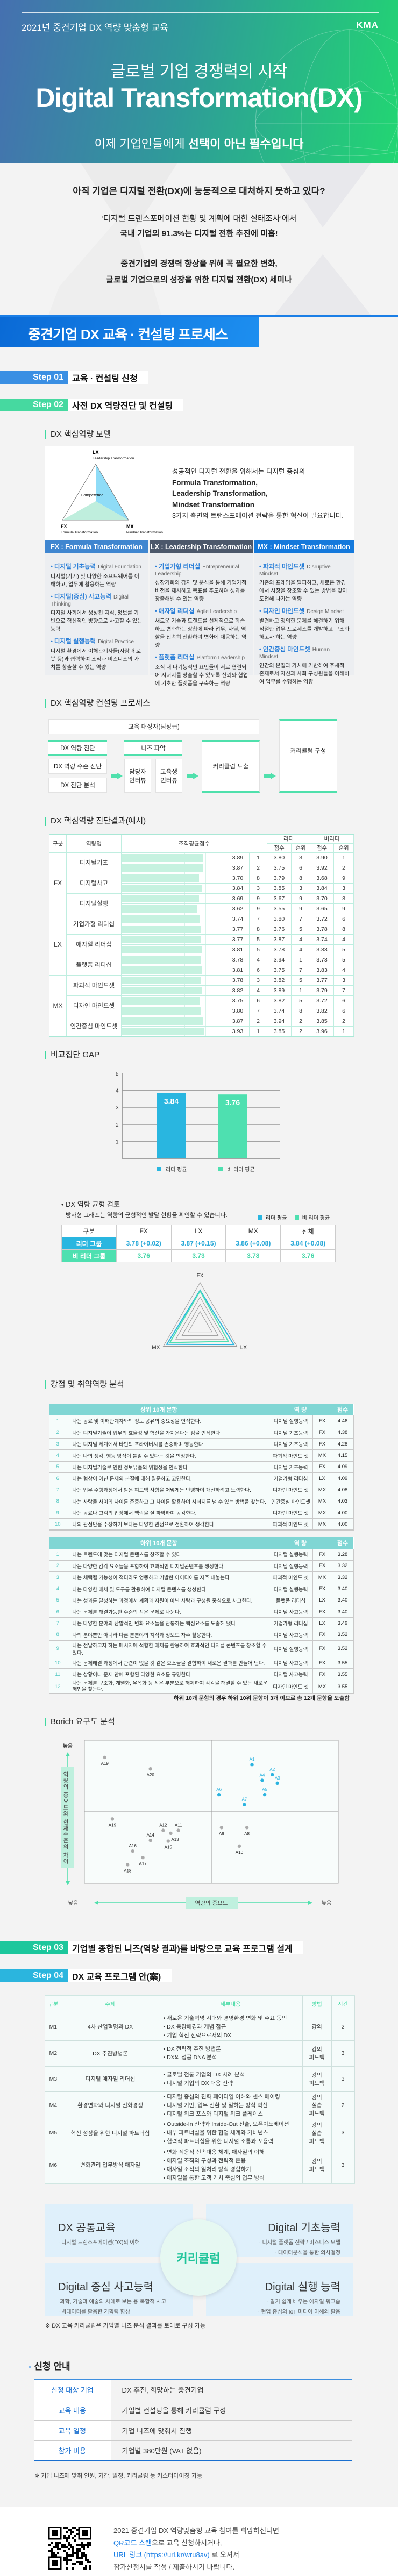  Describe the element at coordinates (199, 234) in the screenshot. I see `intro-stat: 국내 기업의 91.3%는 디지털 전환 추진에 미흡!` at that location.